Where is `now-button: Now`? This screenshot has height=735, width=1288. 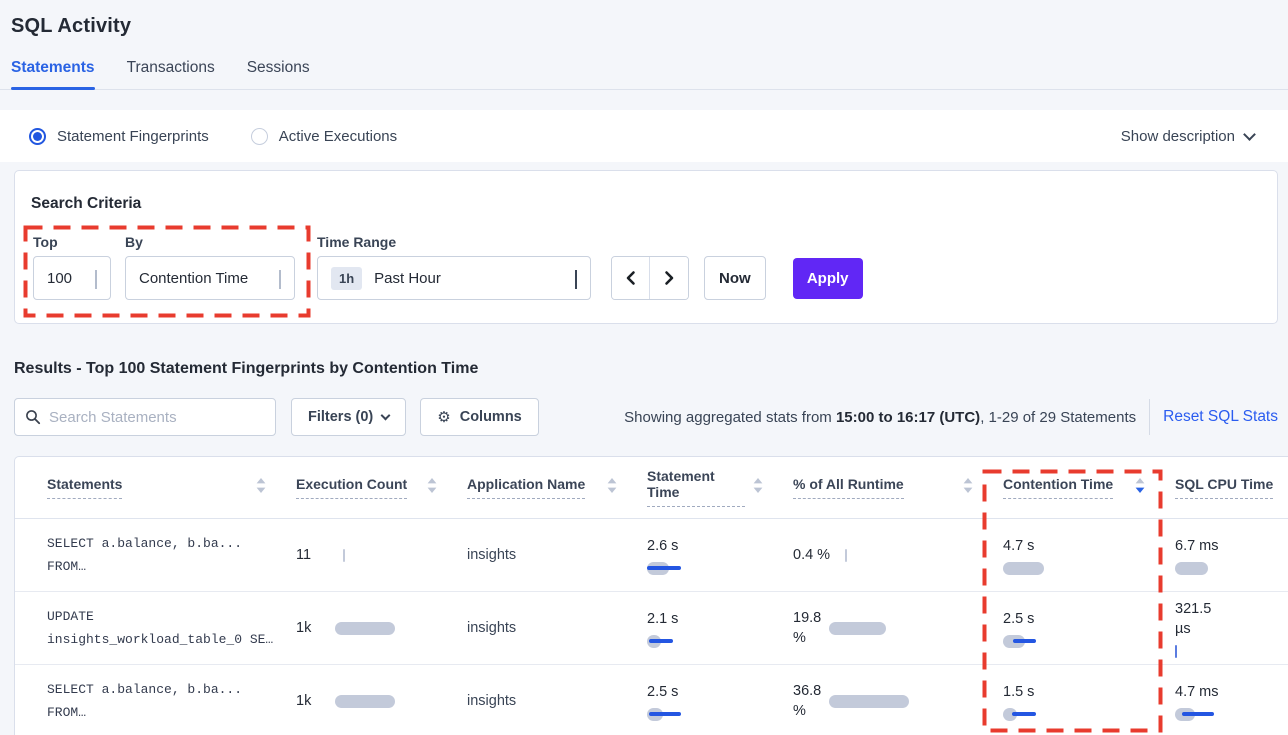 now-button: Now is located at coordinates (735, 278).